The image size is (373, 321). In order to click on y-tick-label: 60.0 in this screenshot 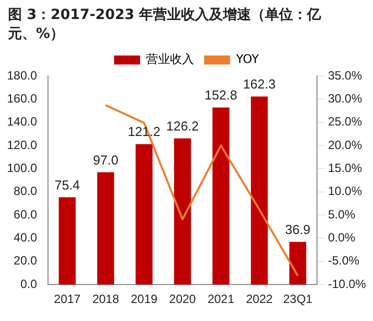, I will do `click(26, 214)`.